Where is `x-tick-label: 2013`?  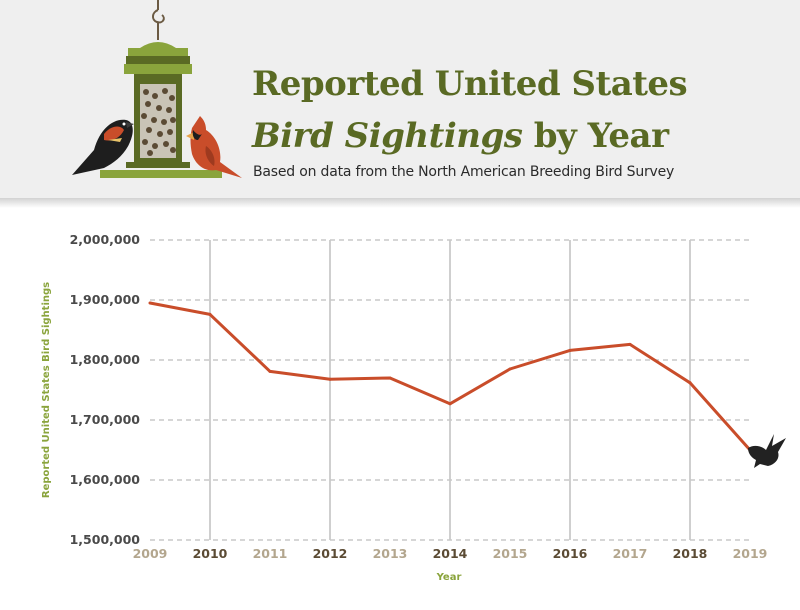
x-tick-label: 2013 is located at coordinates (390, 553).